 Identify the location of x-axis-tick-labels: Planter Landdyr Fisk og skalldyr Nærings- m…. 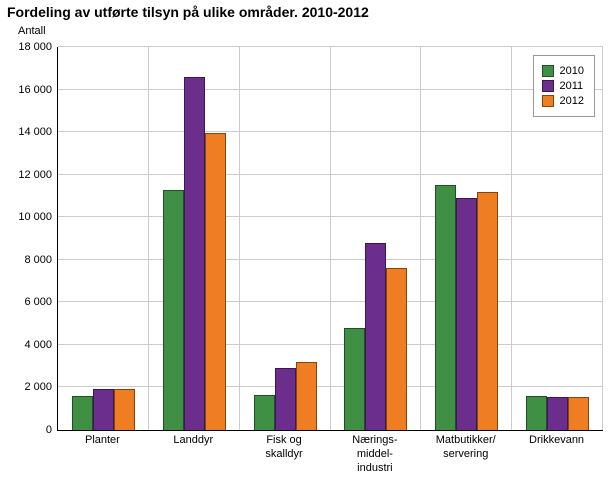
(329, 454).